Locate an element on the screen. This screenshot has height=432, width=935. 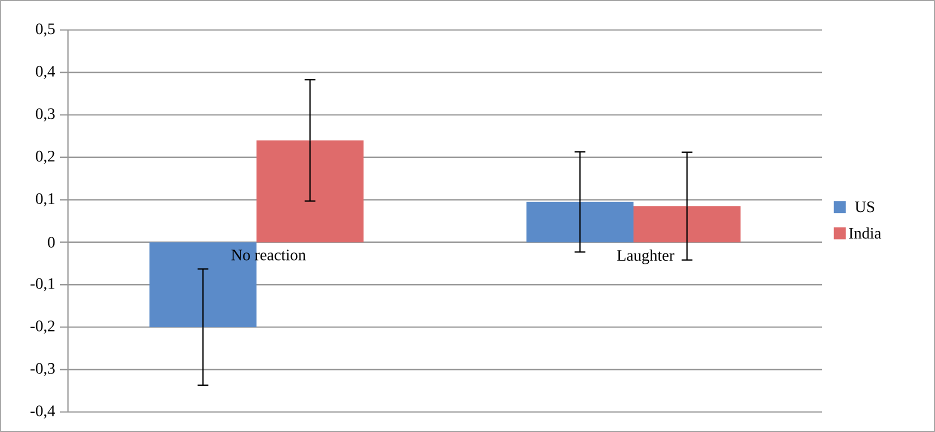
y-tick-label: 0,4 is located at coordinates (46, 72).